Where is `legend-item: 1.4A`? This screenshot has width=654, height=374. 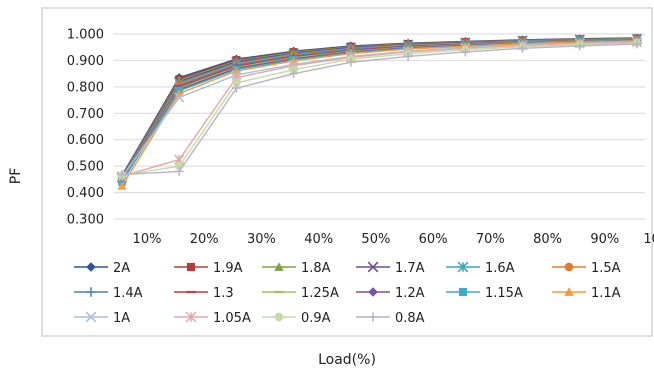 legend-item: 1.4A is located at coordinates (108, 293).